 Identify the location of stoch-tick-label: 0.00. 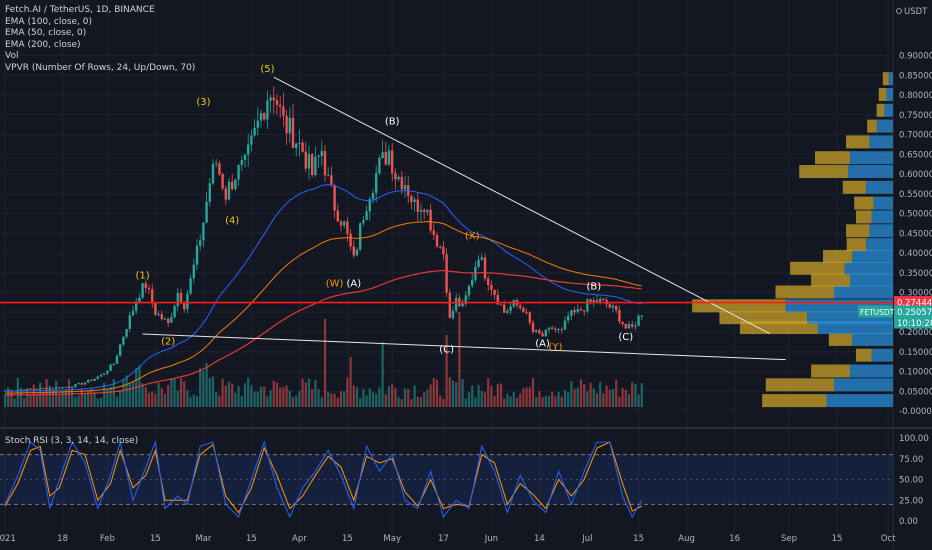
(908, 522).